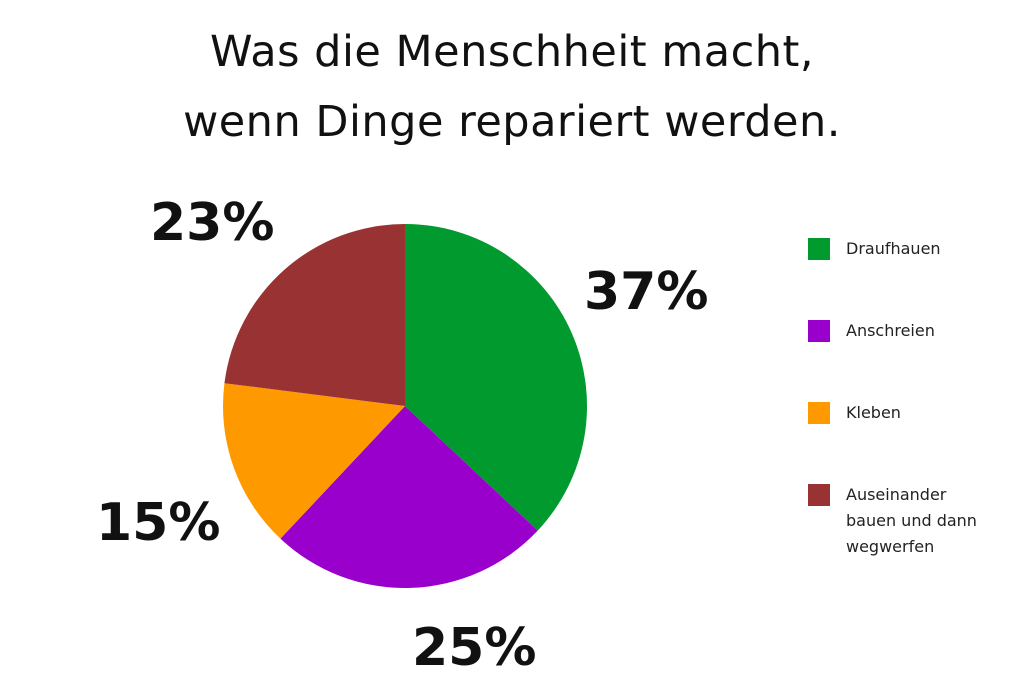 This screenshot has height=698, width=1024. What do you see at coordinates (819, 495) in the screenshot?
I see `legend-swatch-auseinander` at bounding box center [819, 495].